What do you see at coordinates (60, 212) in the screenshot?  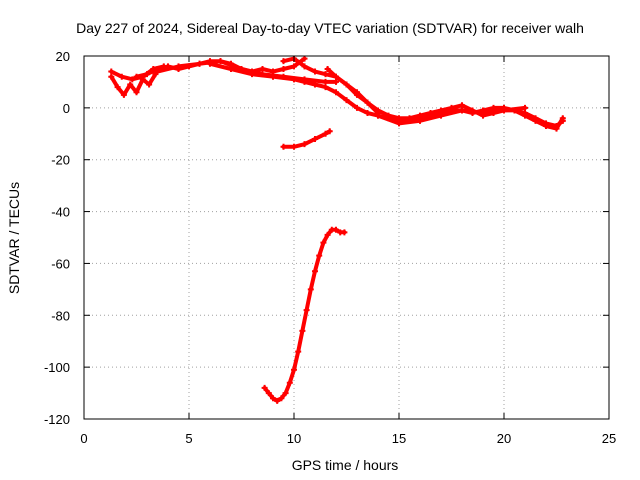 I see `y-tick-label: -40` at bounding box center [60, 212].